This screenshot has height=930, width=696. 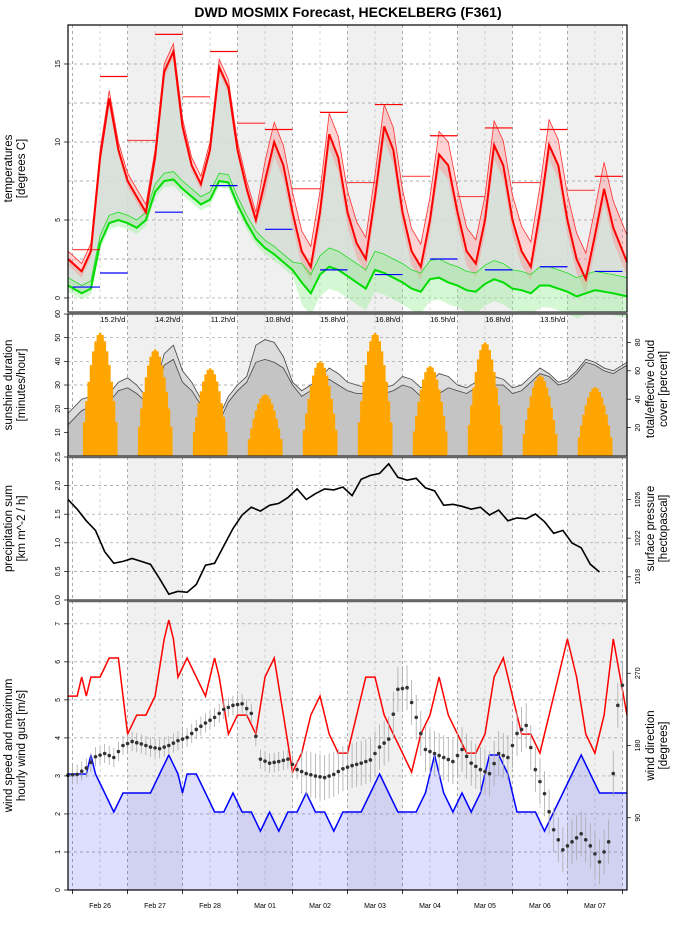 I want to click on y2-tick-label: 1022, so click(x=638, y=538).